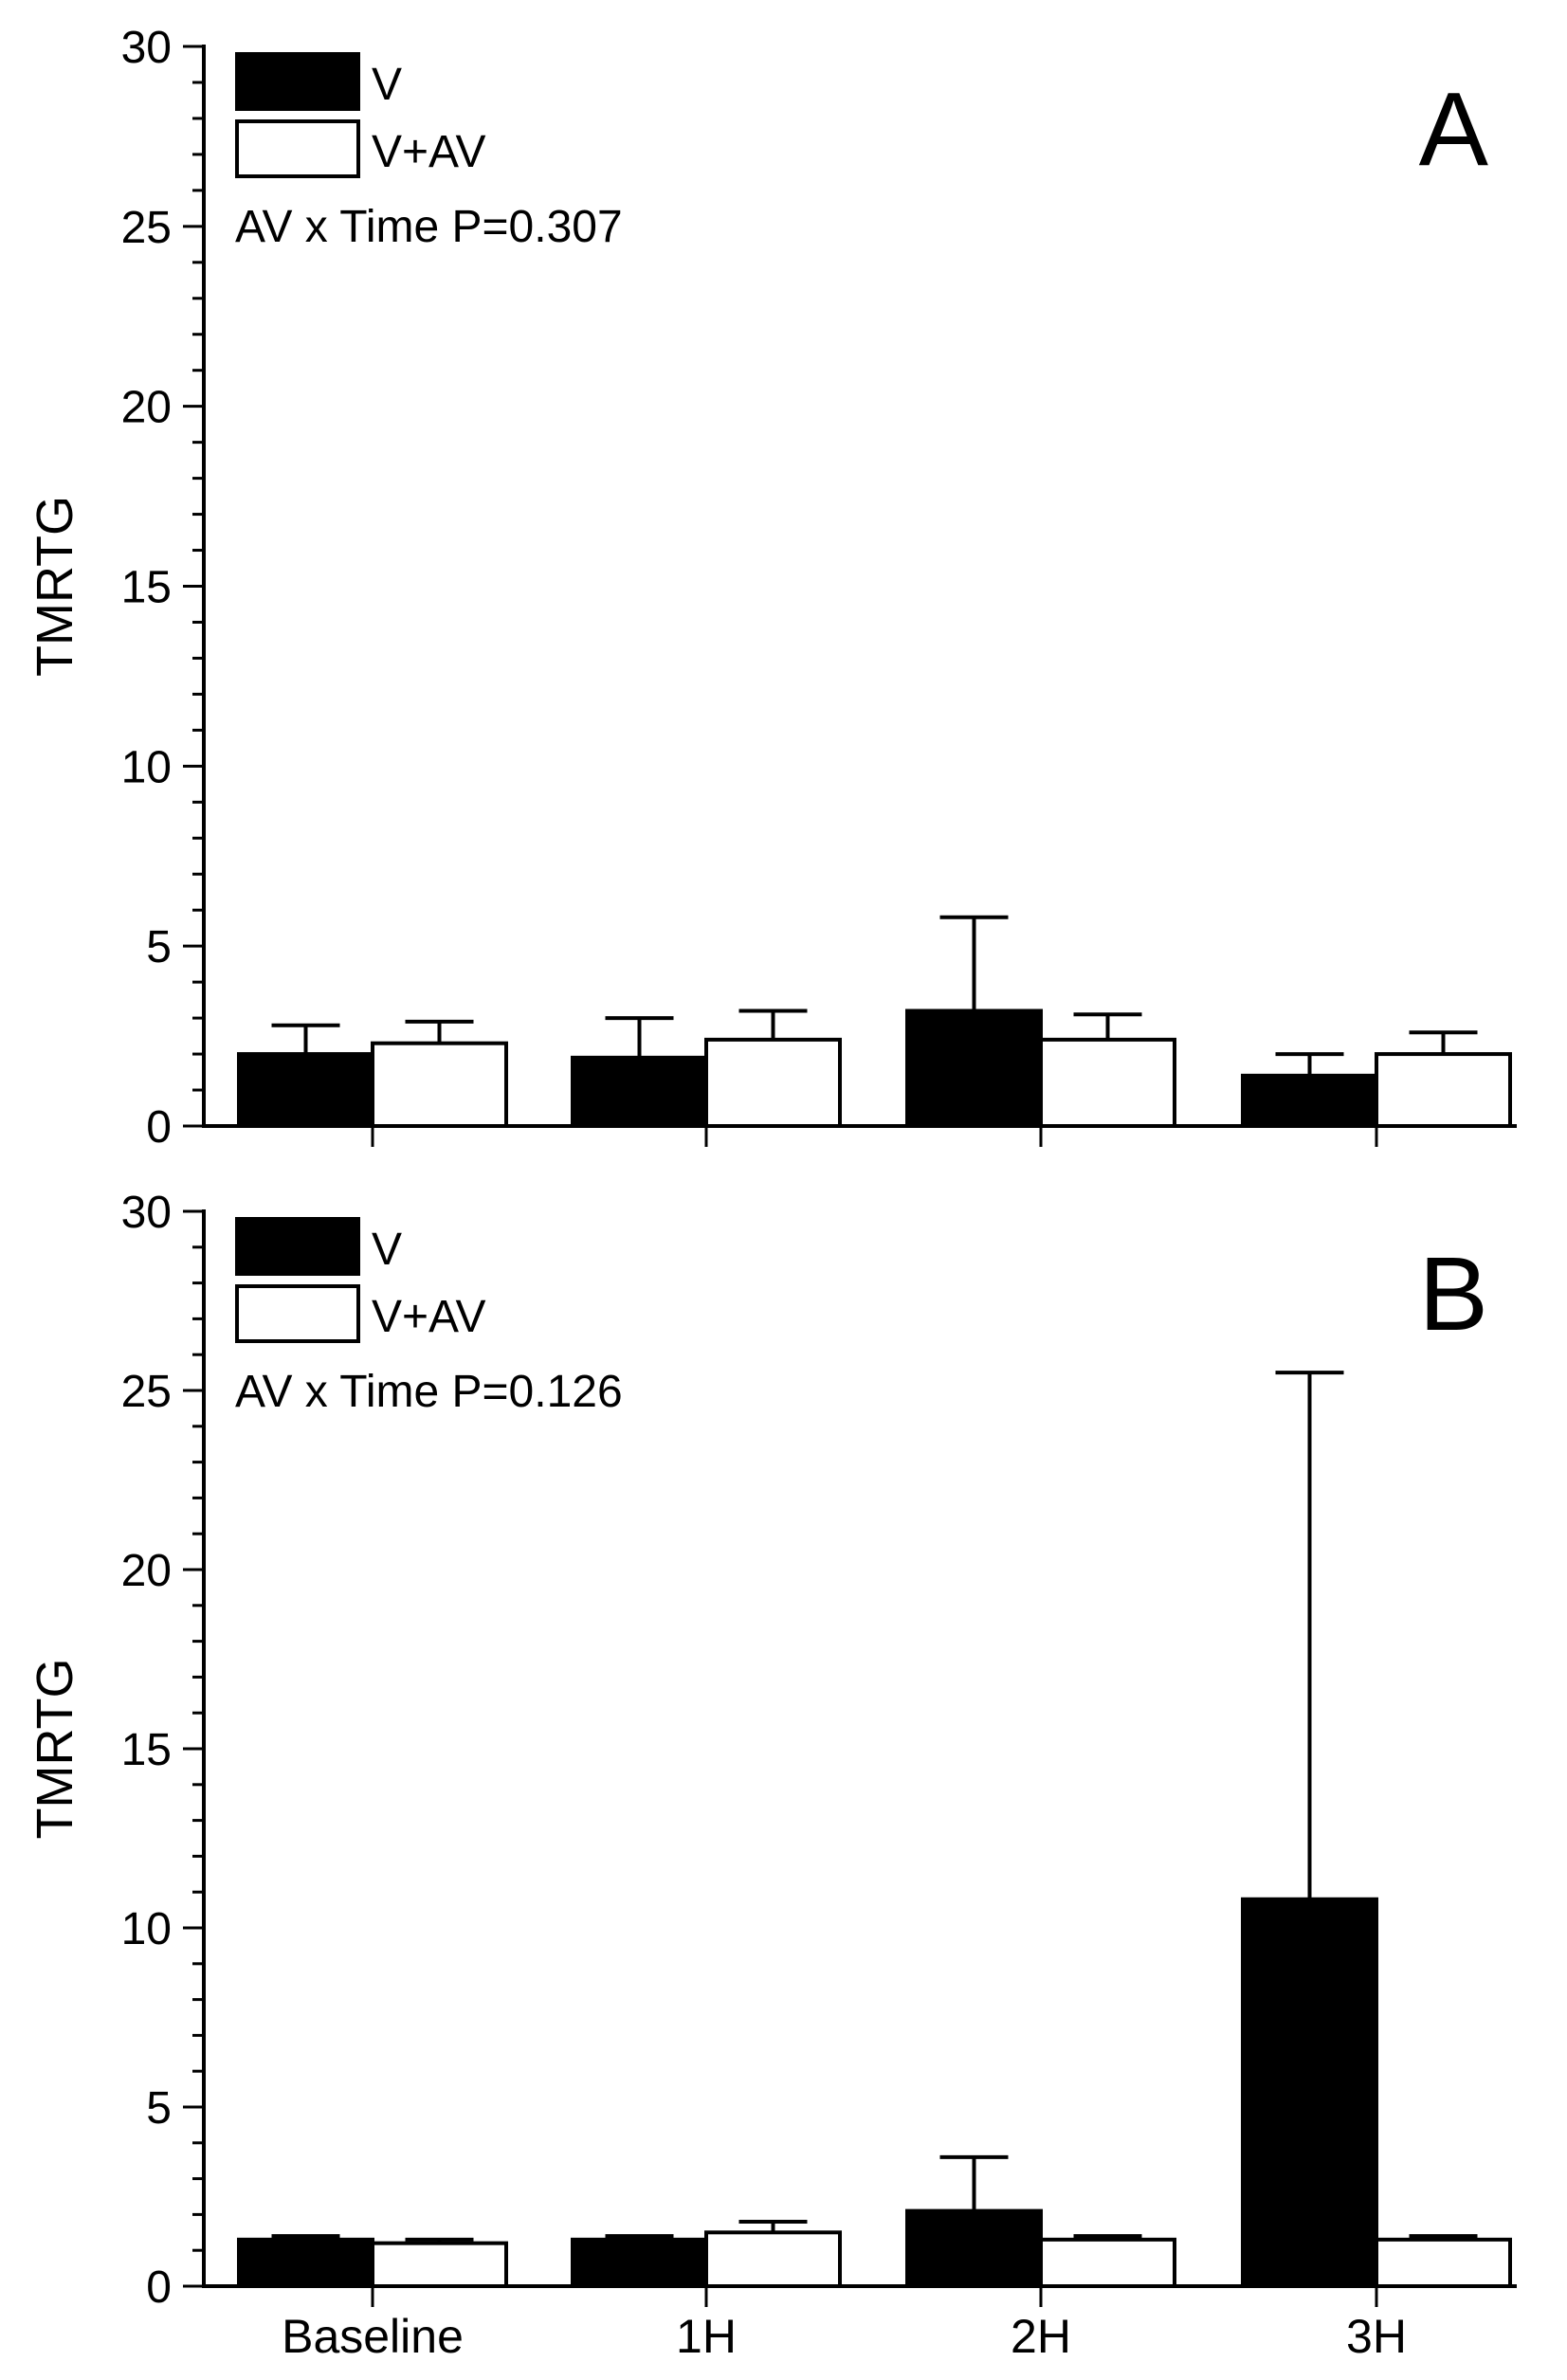 Image resolution: width=1567 pixels, height=2380 pixels. I want to click on panel-label: A, so click(1454, 129).